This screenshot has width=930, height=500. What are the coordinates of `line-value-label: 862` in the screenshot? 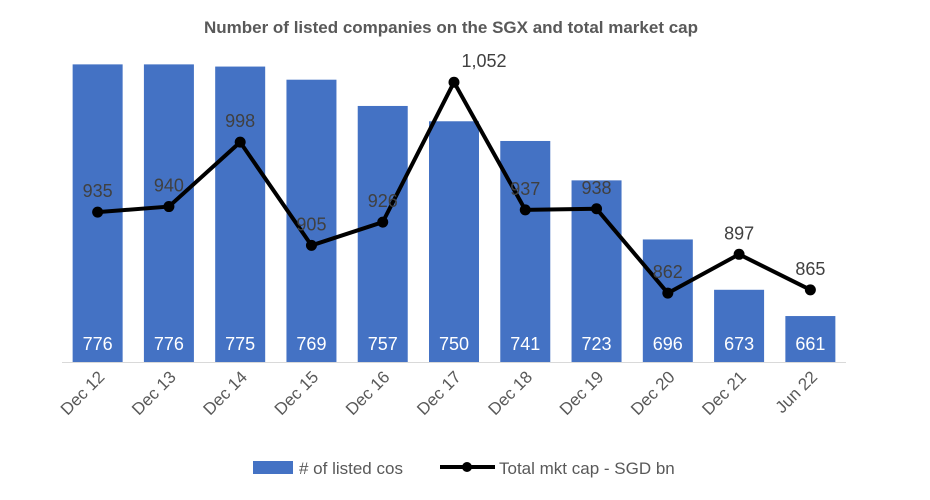 It's located at (668, 272).